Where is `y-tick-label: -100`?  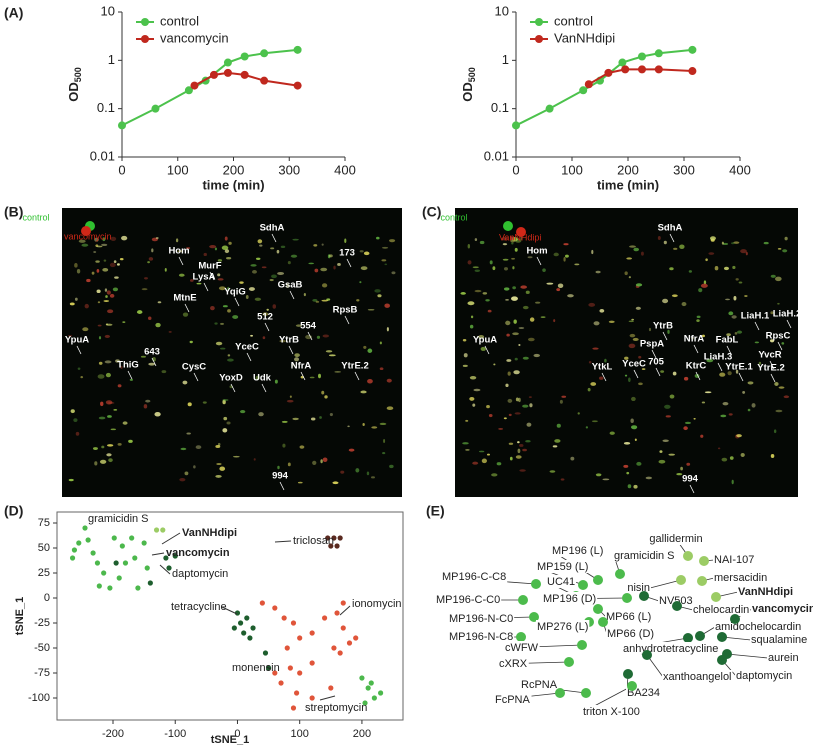
y-tick-label: -100 is located at coordinates (39, 698).